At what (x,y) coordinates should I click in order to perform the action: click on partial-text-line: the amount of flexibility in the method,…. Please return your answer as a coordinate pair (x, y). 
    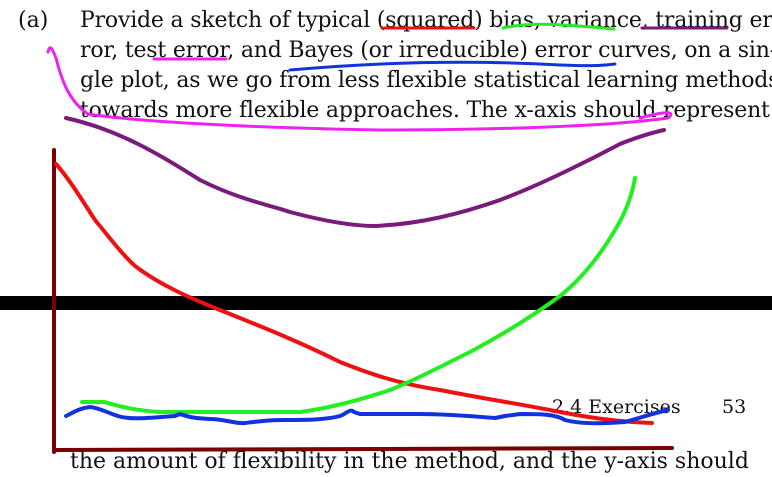
    Looking at the image, I should click on (409, 461).